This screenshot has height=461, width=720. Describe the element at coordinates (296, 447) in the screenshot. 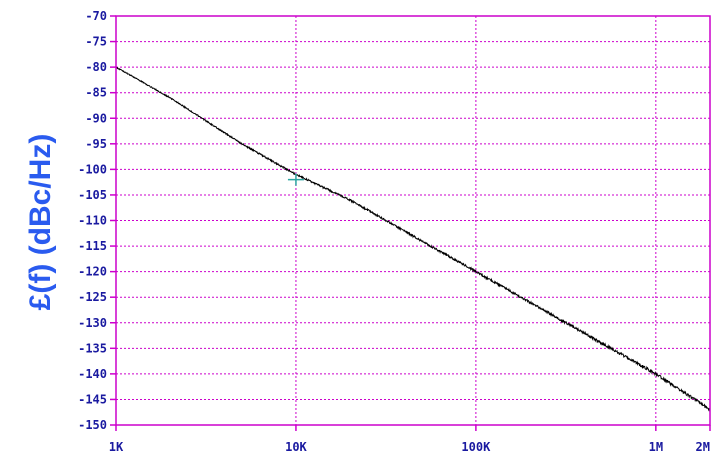

I see `x-tick-label: 10K` at that location.